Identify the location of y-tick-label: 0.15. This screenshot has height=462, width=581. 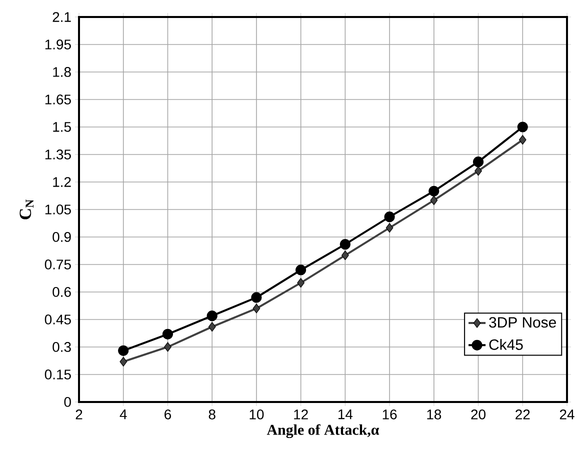
(57, 375).